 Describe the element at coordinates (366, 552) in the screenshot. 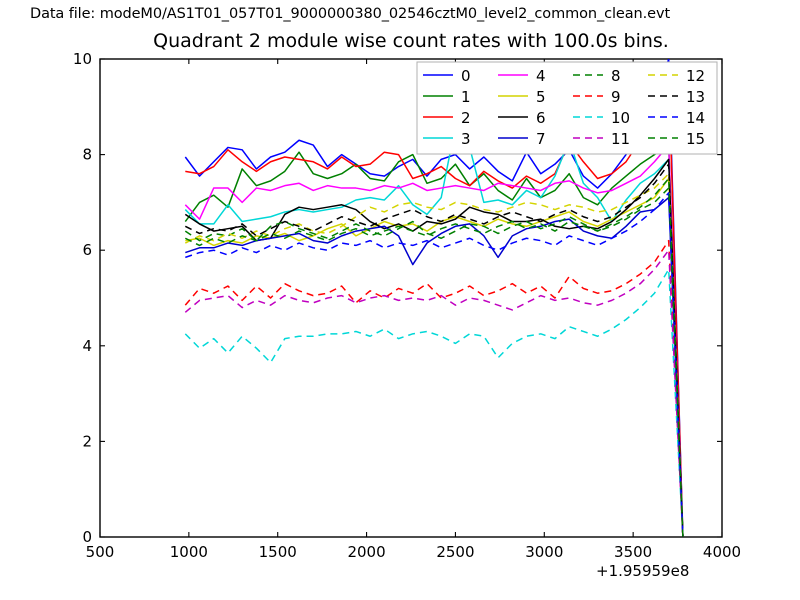

I see `x-tick-label: 2000` at that location.